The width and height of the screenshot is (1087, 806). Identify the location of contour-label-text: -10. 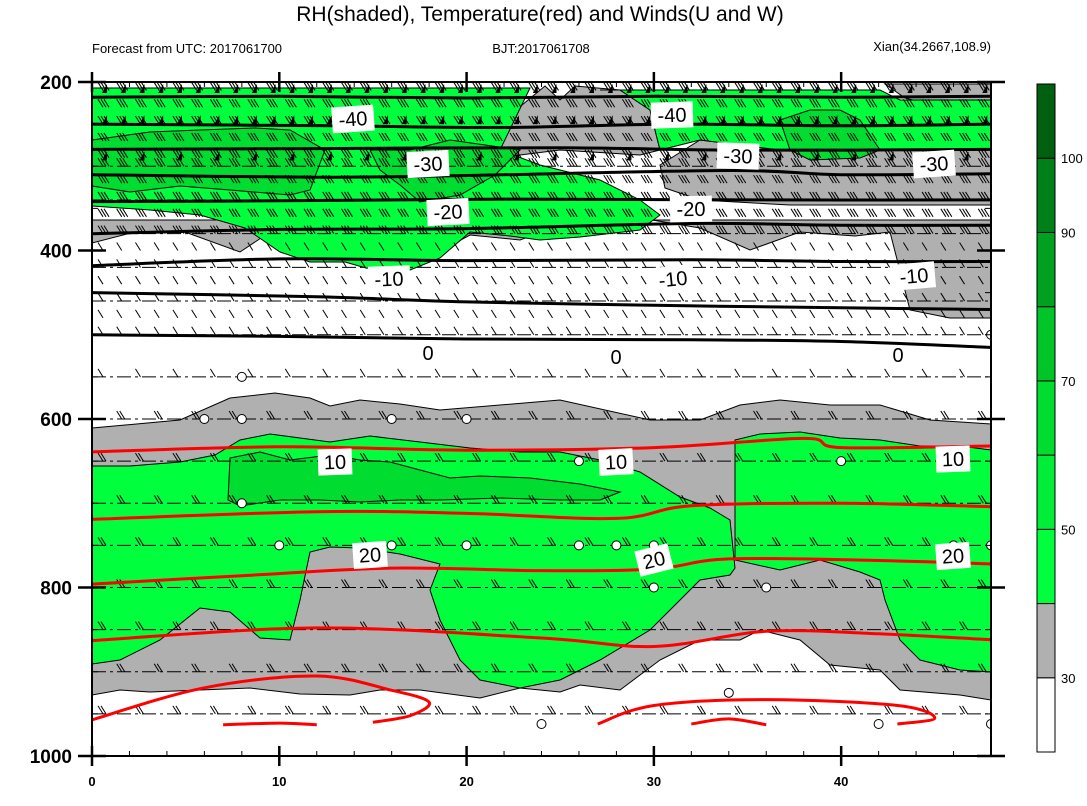
(389, 280).